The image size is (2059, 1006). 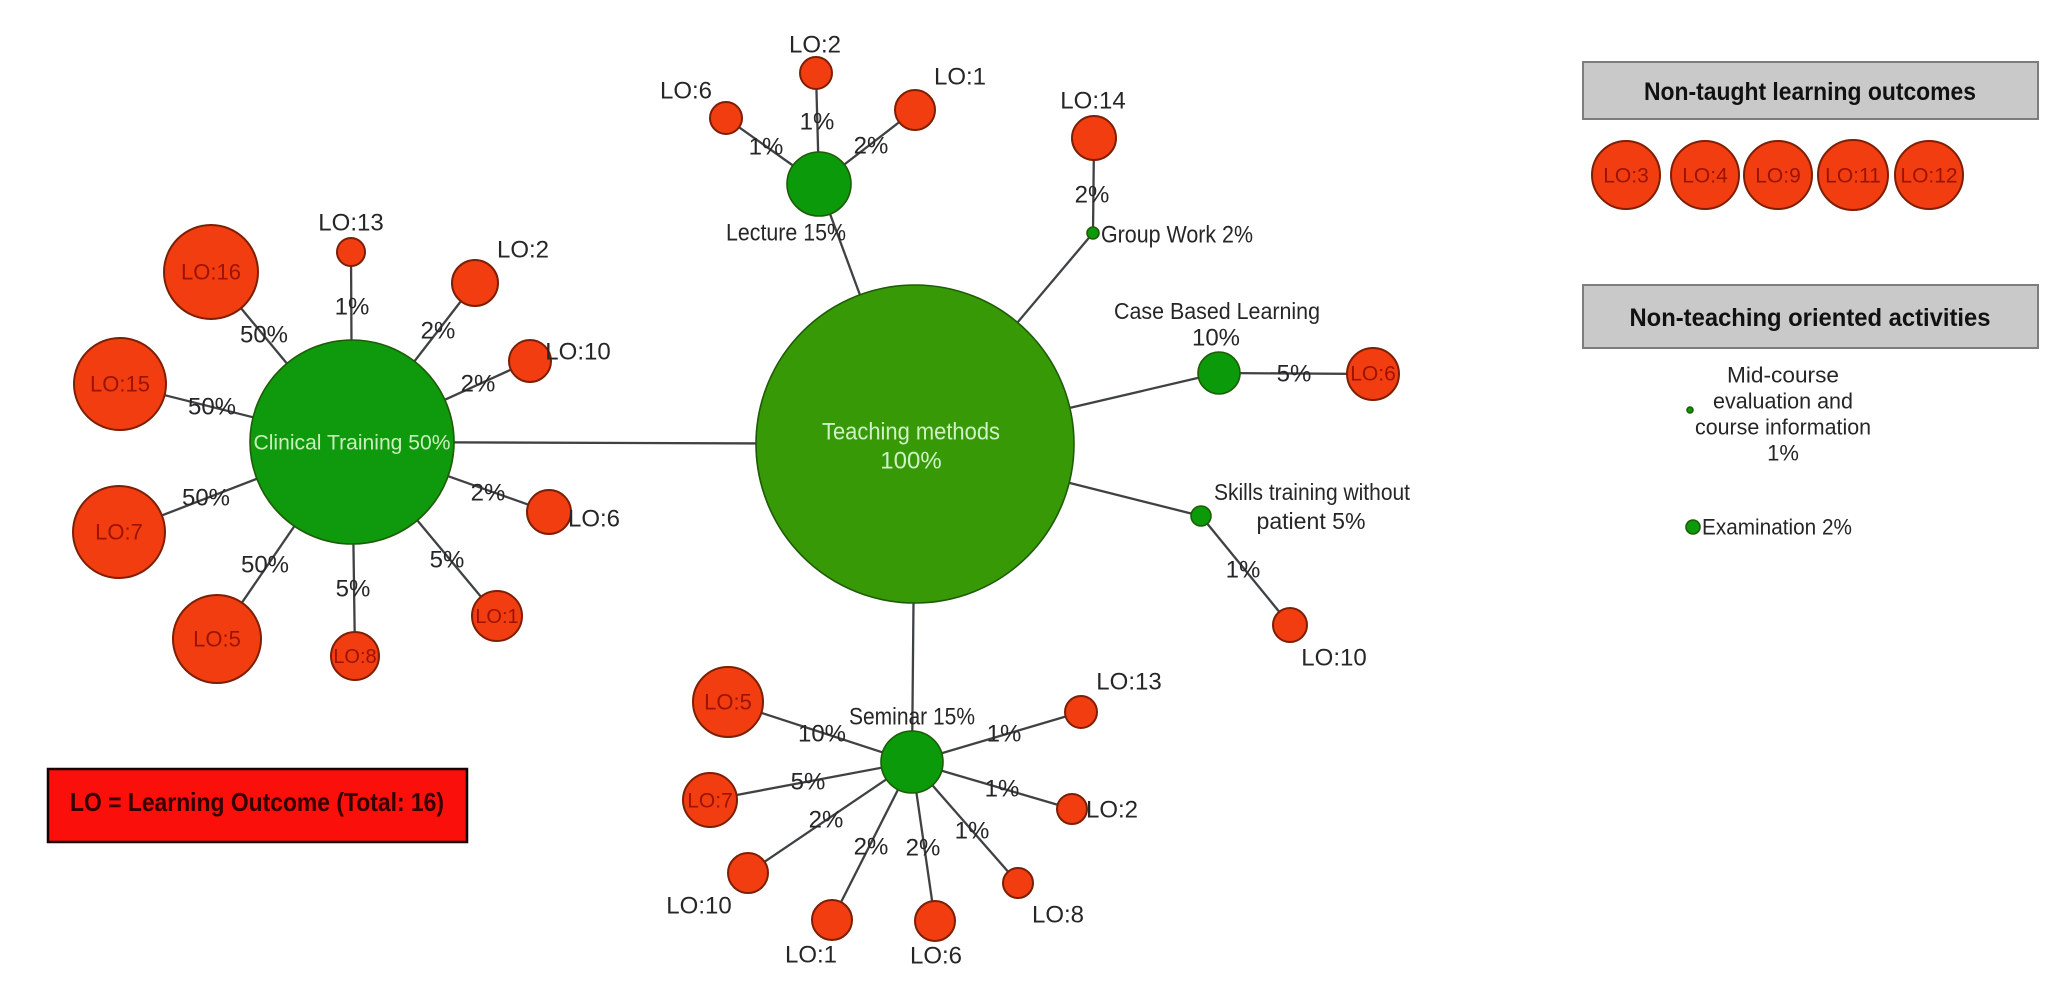 What do you see at coordinates (1853, 175) in the screenshot?
I see `svg-text: LO:11` at bounding box center [1853, 175].